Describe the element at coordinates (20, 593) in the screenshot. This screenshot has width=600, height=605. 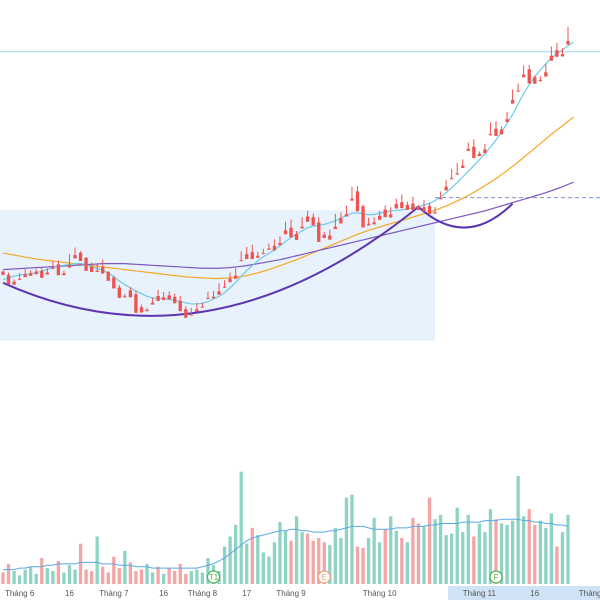
I see `x-tick-label: Tháng 6` at that location.